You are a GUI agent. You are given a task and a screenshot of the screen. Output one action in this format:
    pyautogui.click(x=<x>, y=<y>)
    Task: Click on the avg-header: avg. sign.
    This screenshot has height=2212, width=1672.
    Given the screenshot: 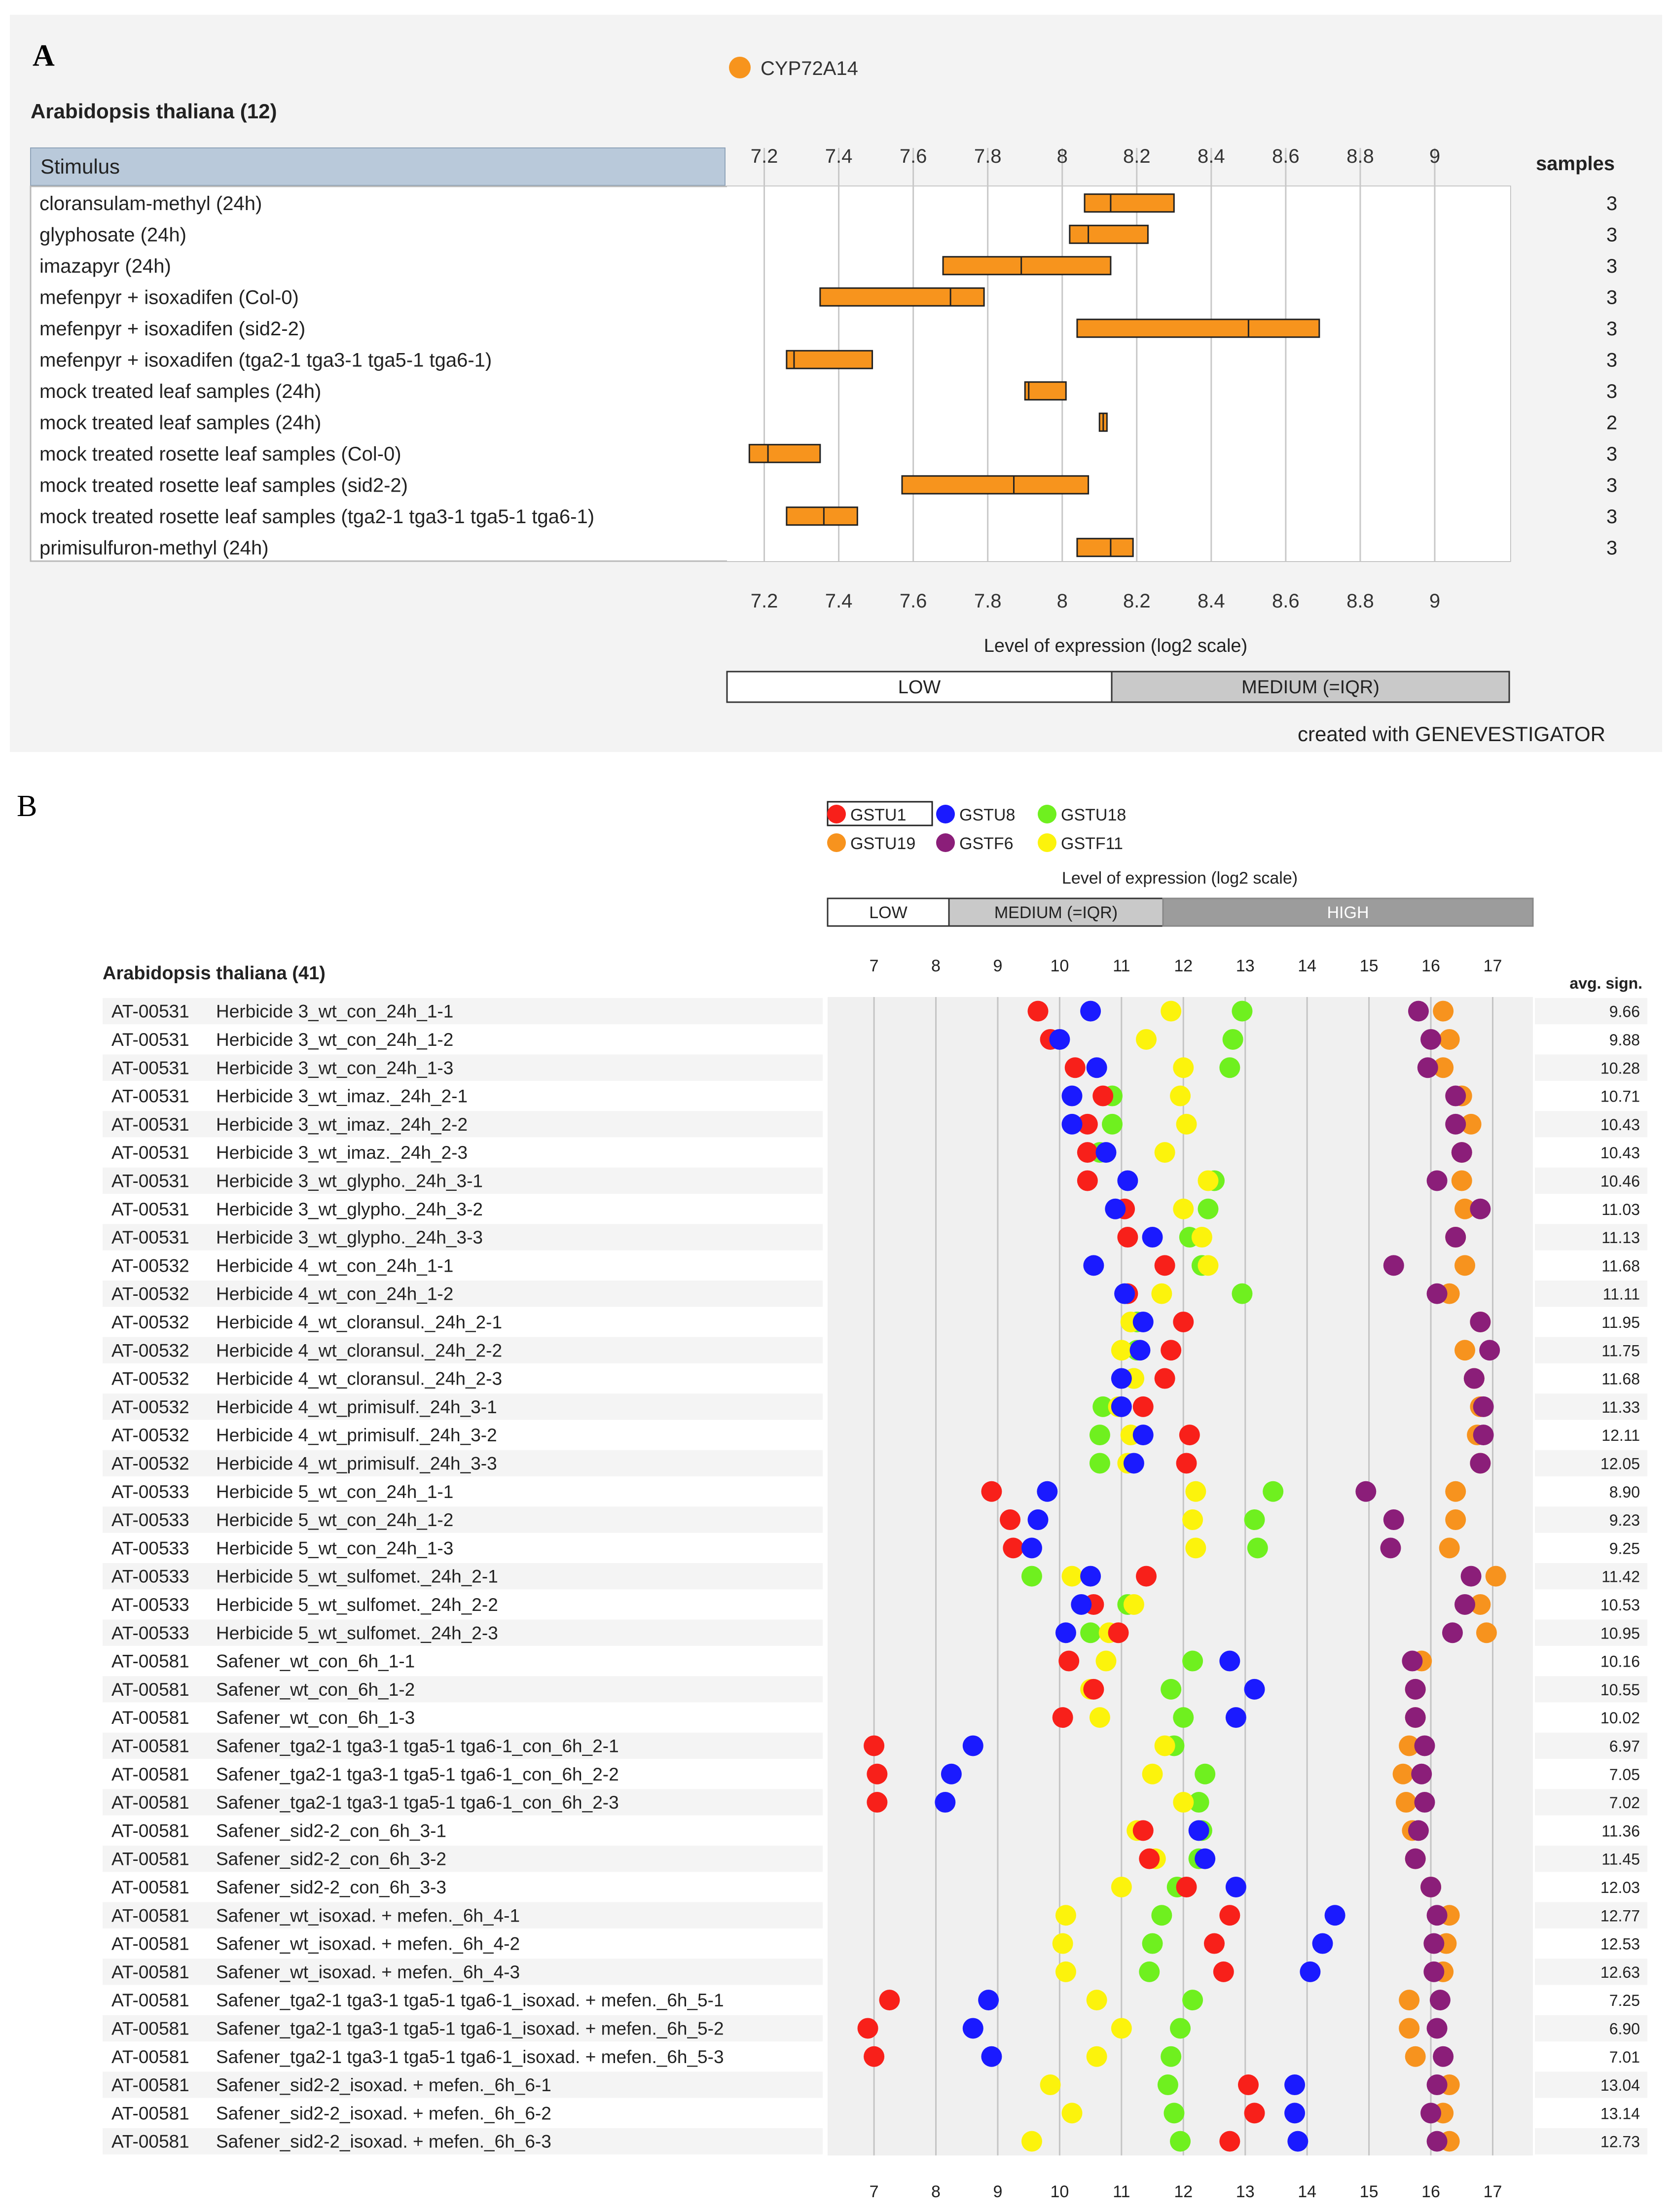 What is the action you would take?
    pyautogui.click(x=1605, y=983)
    